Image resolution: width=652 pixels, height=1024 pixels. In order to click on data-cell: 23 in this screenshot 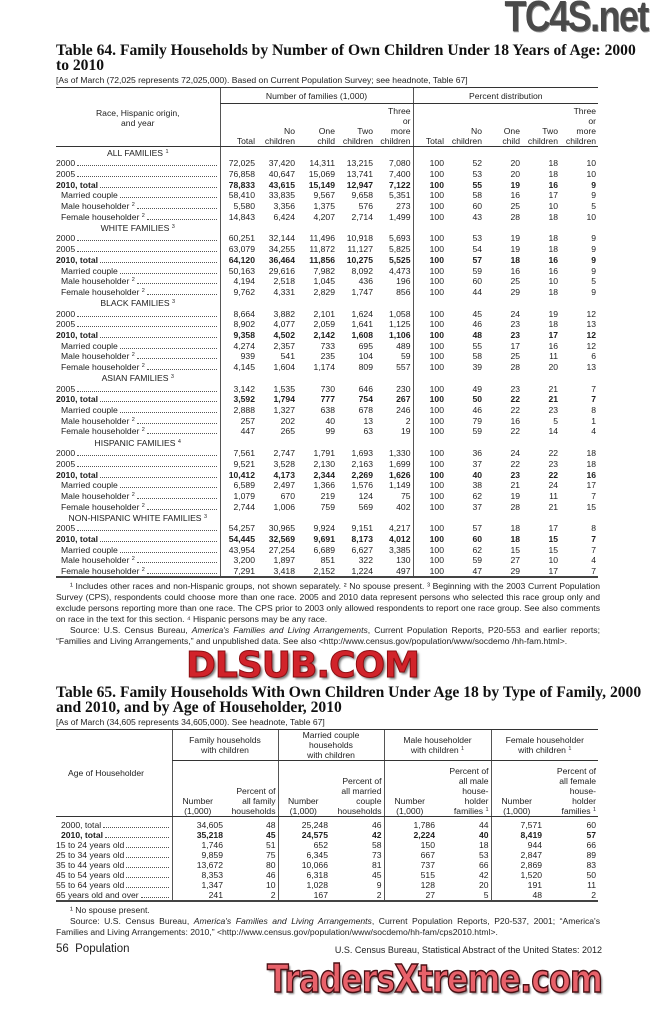, I will do `click(515, 334)`.